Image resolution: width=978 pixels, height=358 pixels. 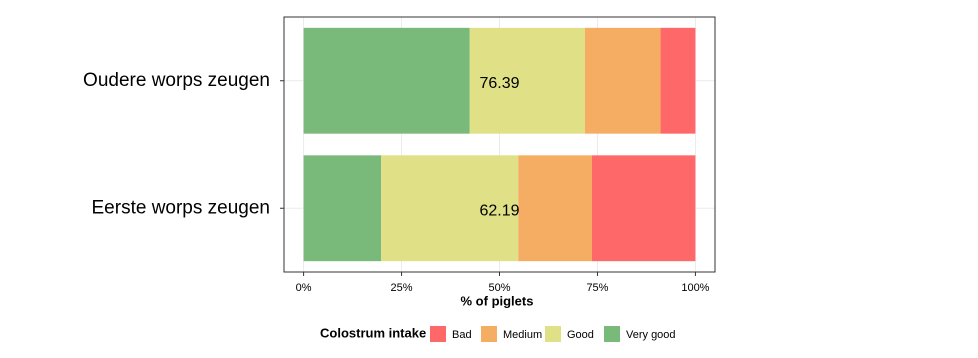 What do you see at coordinates (695, 288) in the screenshot?
I see `x-tick-label: 100%` at bounding box center [695, 288].